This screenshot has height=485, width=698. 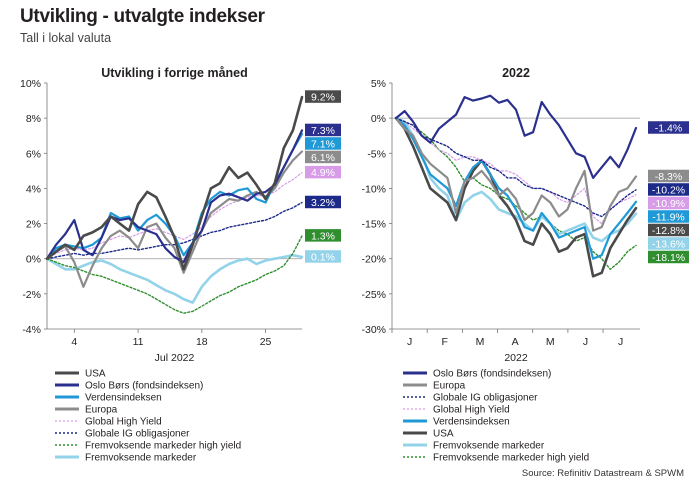 What do you see at coordinates (175, 358) in the screenshot?
I see `left-x-axis-title: Jul 2022` at bounding box center [175, 358].